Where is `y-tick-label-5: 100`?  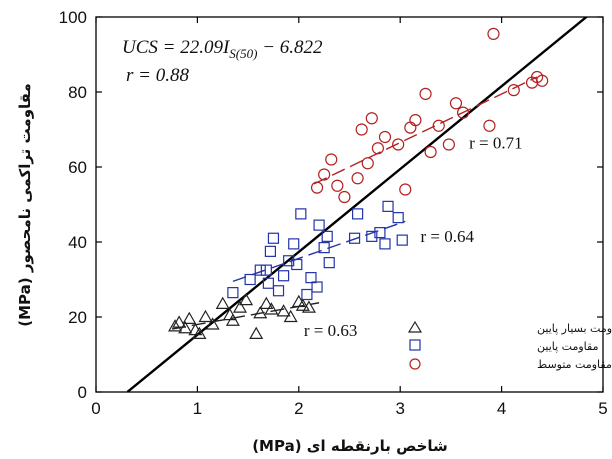
y-tick-label-5: 100 is located at coordinates (73, 17).